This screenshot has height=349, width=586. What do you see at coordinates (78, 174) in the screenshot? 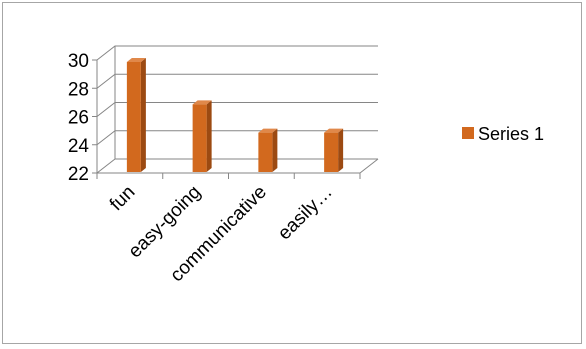
I see `y-tick-label: 22` at bounding box center [78, 174].